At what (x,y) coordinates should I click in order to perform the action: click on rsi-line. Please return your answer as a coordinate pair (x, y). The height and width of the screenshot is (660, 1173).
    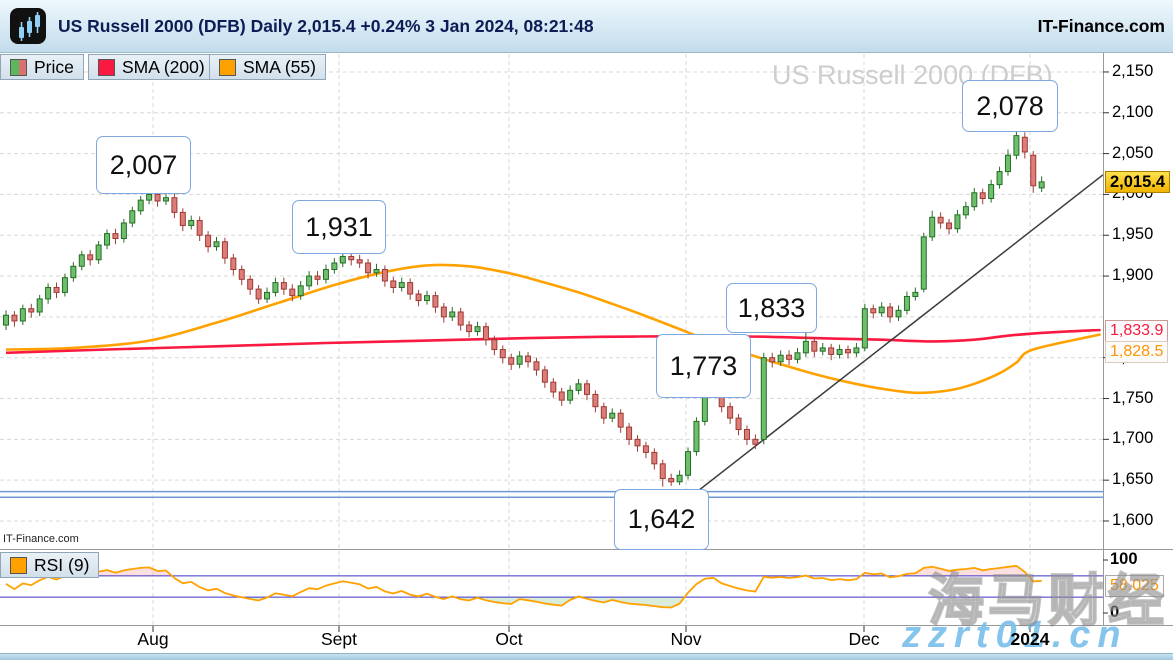
    Looking at the image, I should click on (523, 586).